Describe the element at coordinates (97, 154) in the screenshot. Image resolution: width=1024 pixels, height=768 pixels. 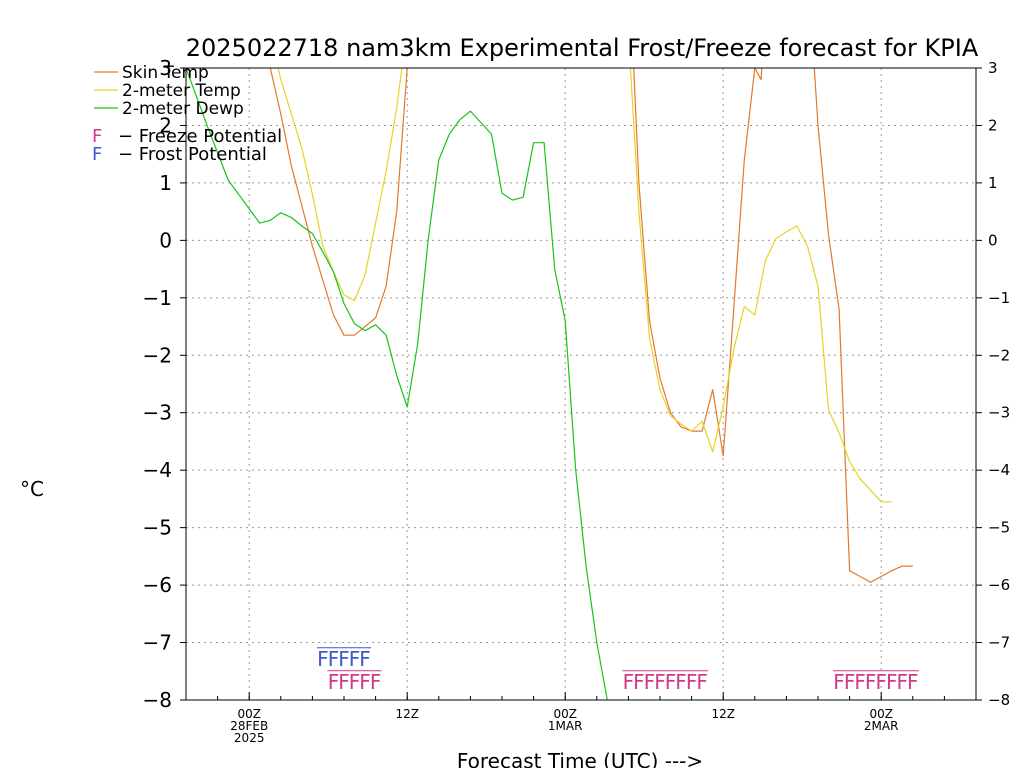
I see `legend-frost-key: F` at that location.